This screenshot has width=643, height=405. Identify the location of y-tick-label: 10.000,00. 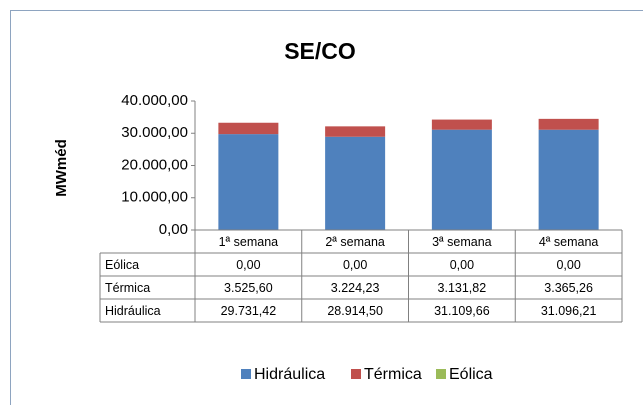
(154, 197).